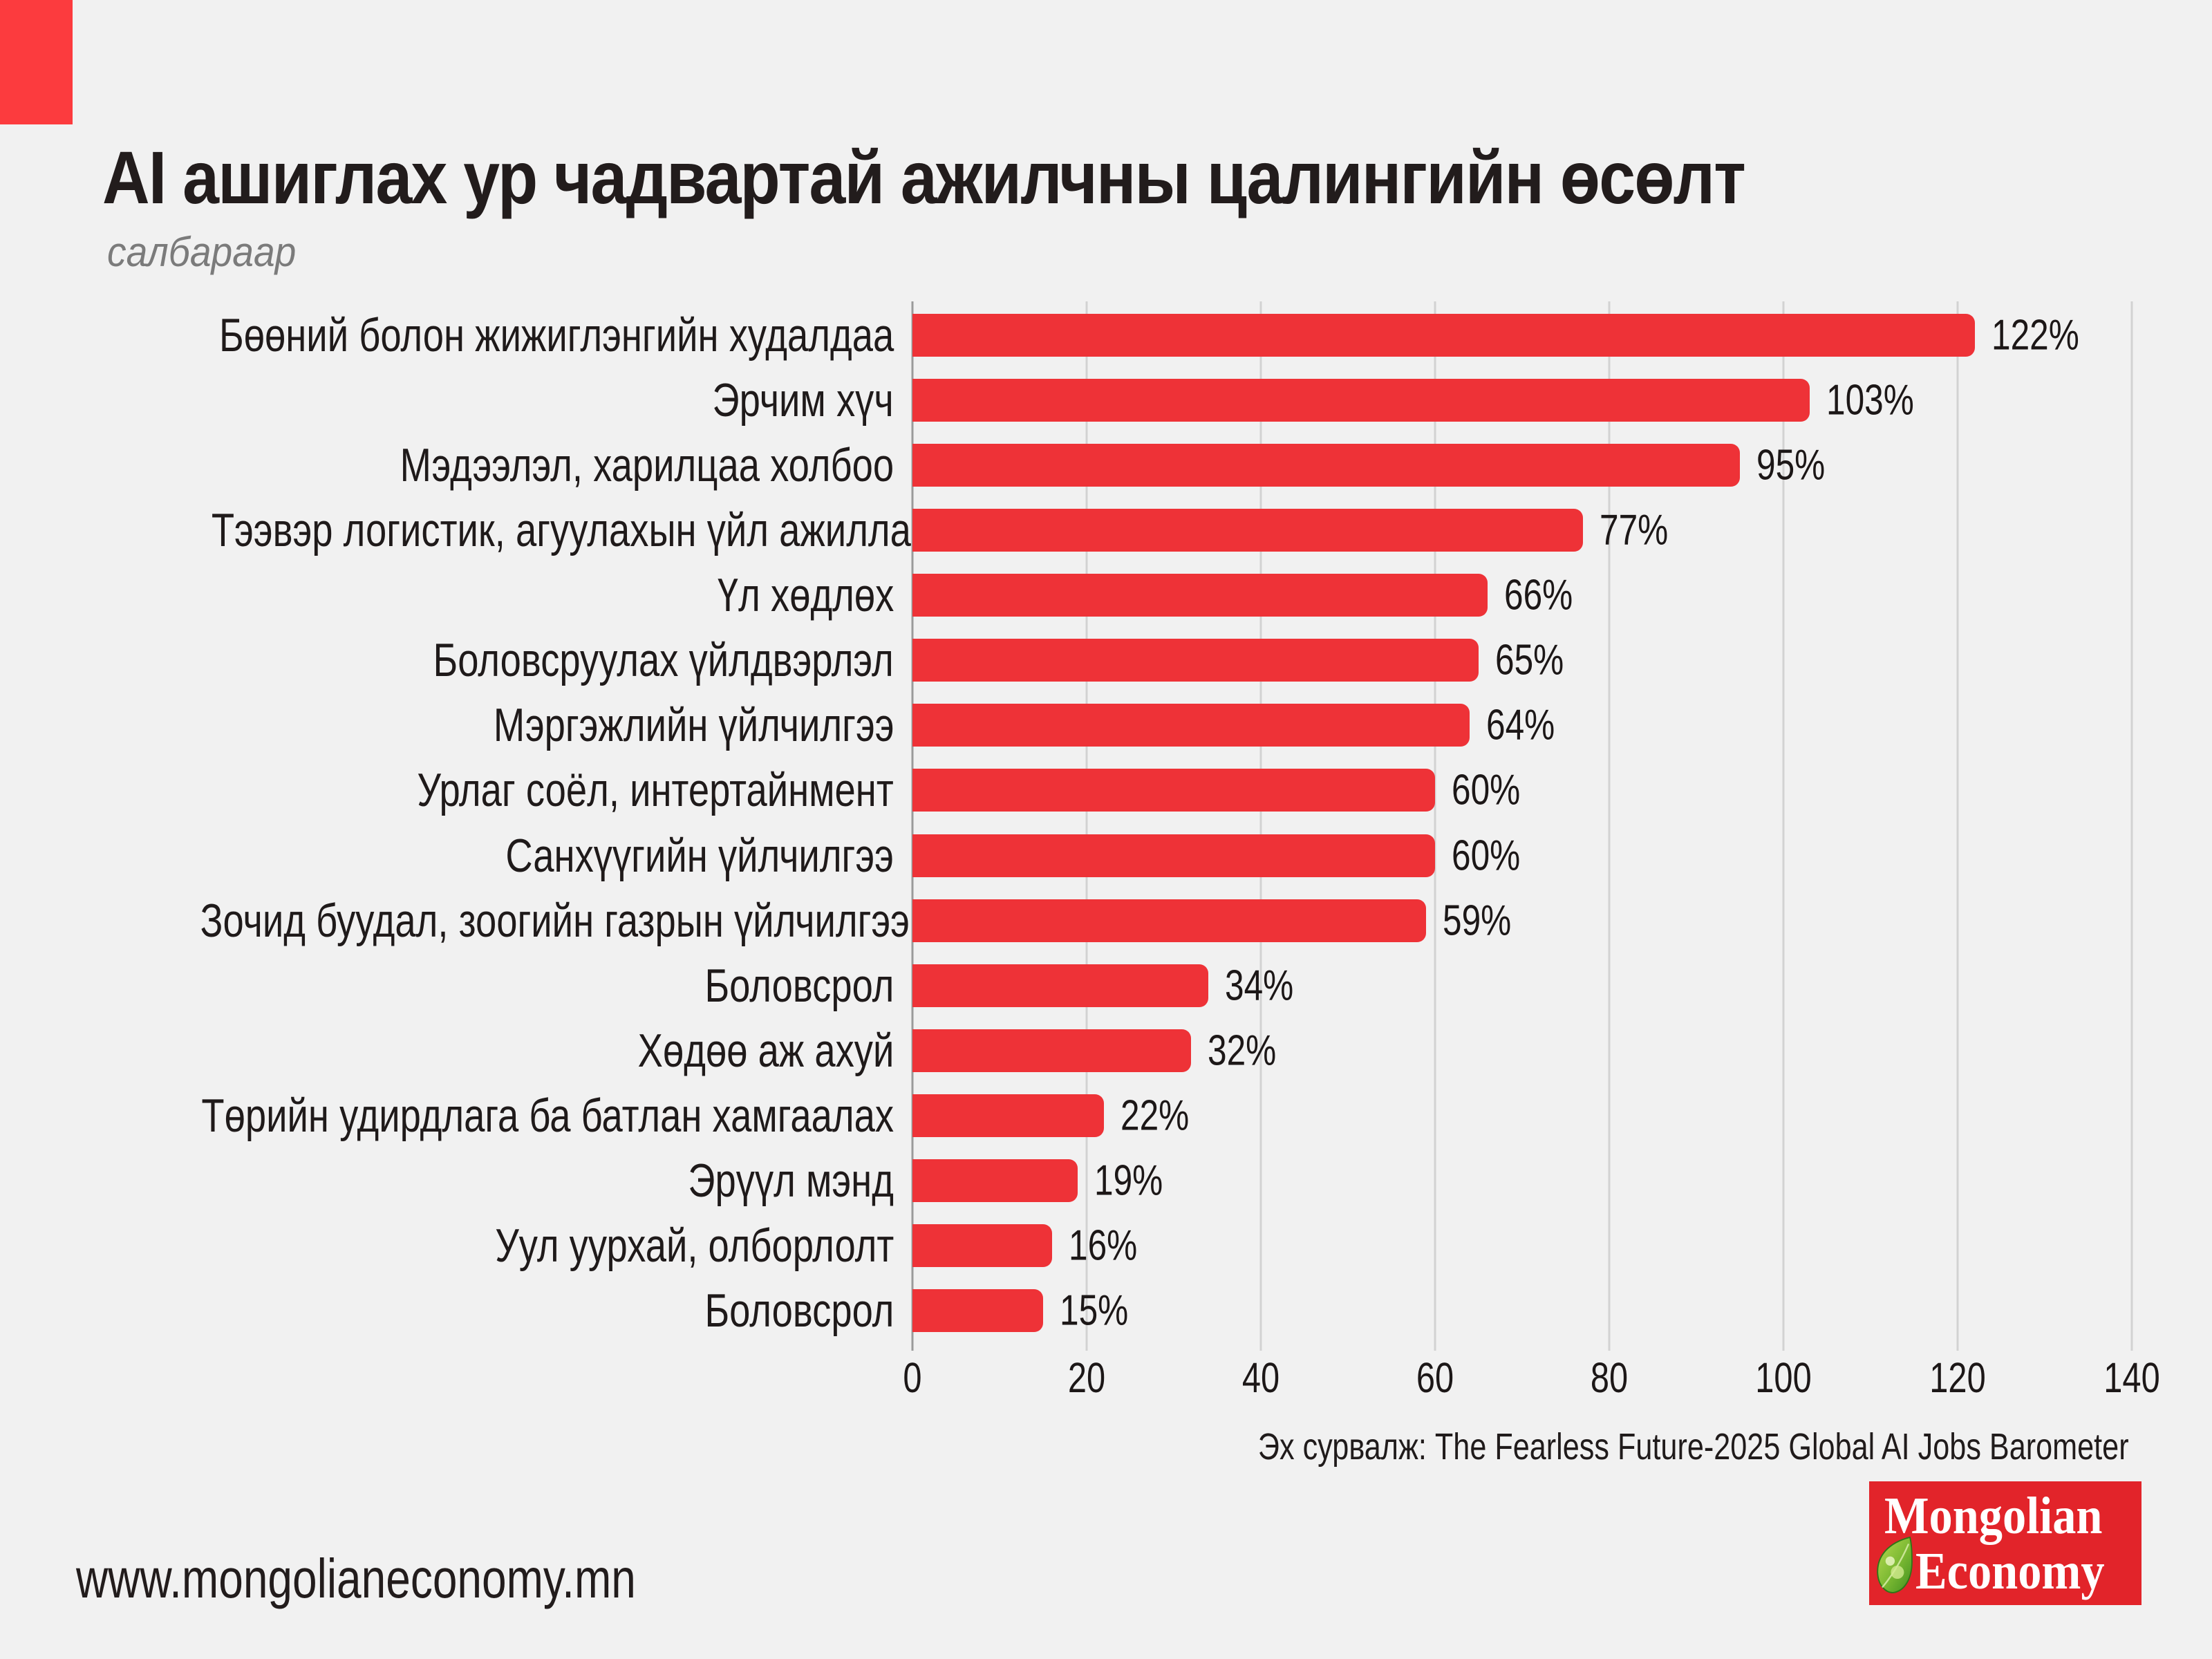 This screenshot has height=1659, width=2212. Describe the element at coordinates (803, 400) in the screenshot. I see `category-label: Эрчим хүч` at that location.